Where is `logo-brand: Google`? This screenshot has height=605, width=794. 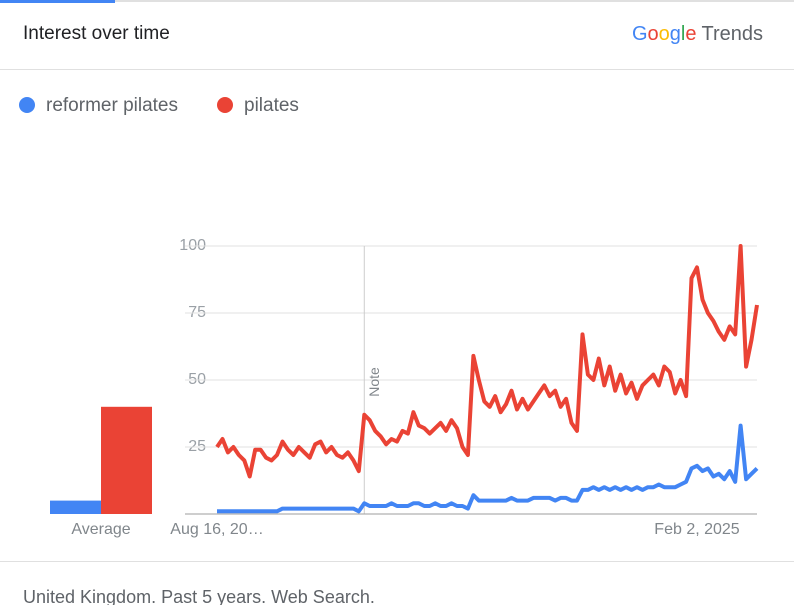
logo-brand: Google is located at coordinates (664, 34).